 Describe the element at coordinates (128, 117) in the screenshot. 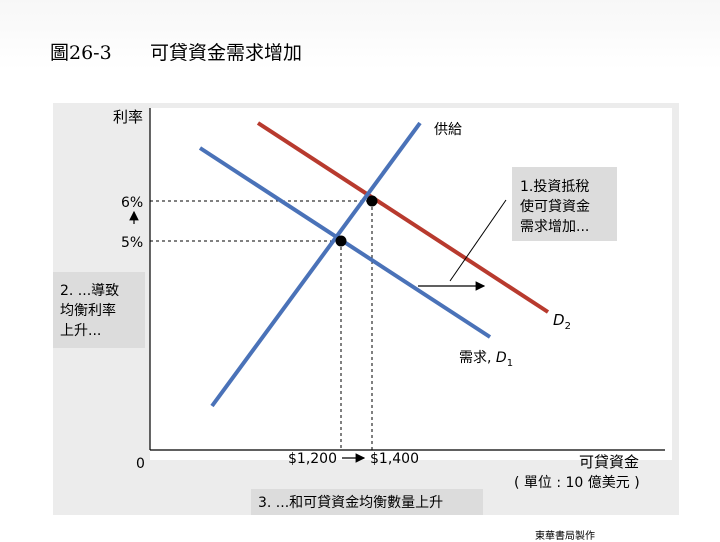

I see `y-axis-label: 利率` at that location.